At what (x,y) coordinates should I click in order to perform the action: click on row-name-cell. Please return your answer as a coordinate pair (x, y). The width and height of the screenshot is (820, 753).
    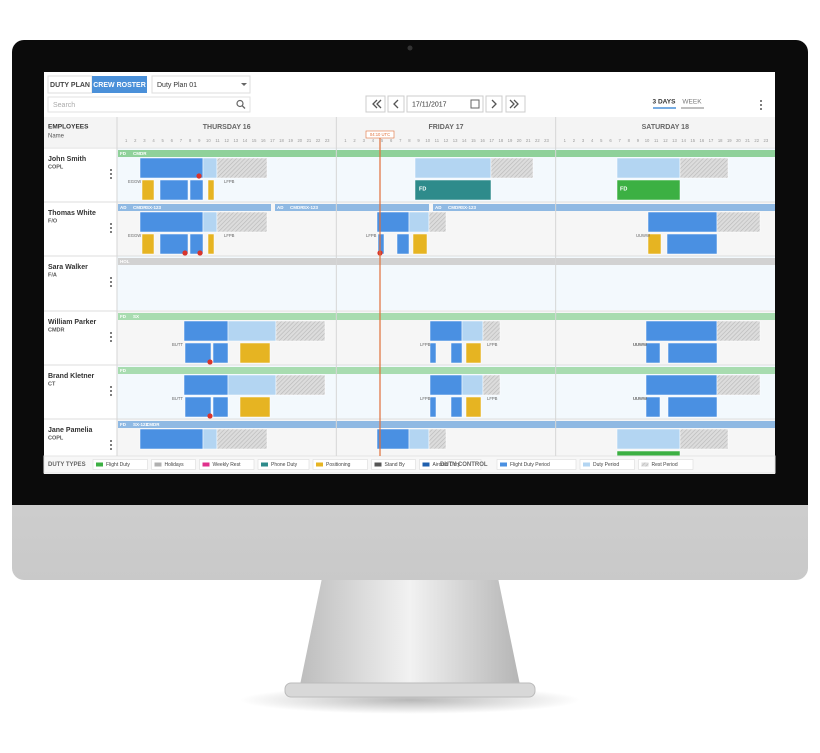
    Looking at the image, I should click on (80, 392).